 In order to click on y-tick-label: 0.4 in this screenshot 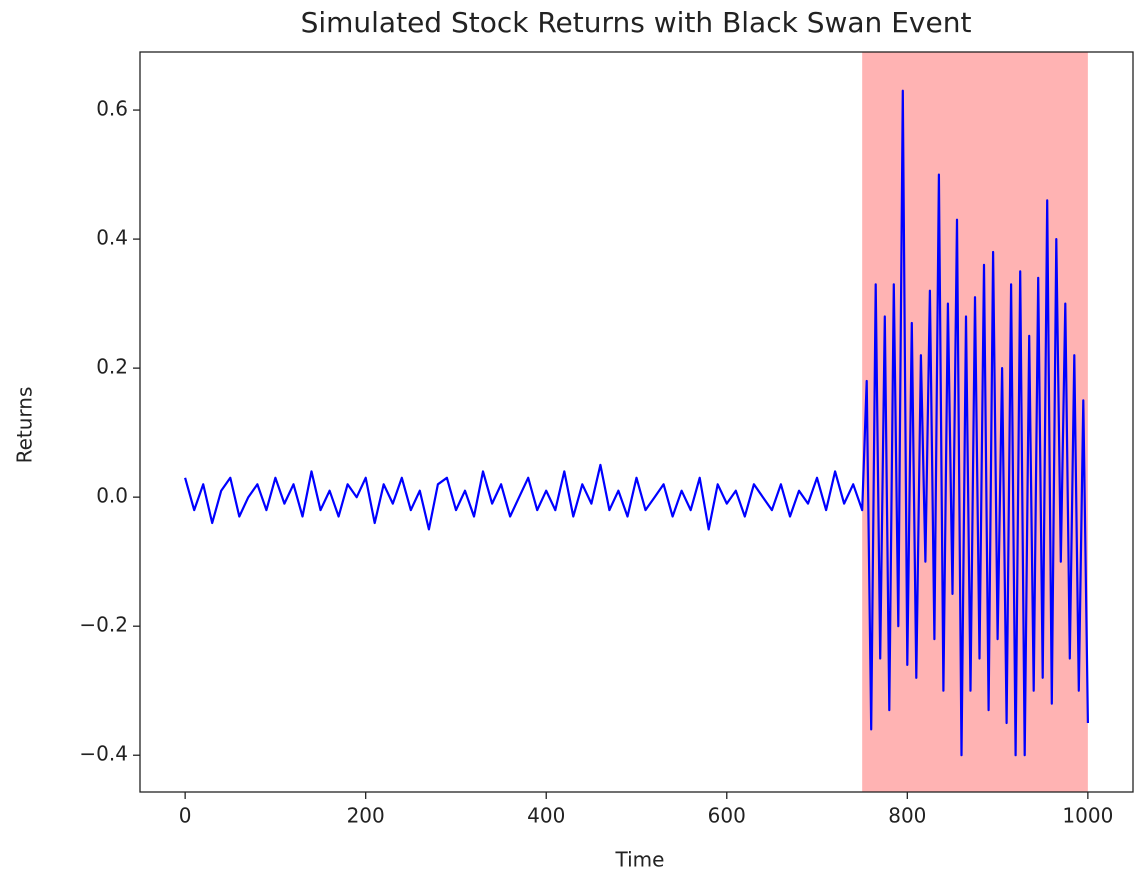, I will do `click(112, 238)`.